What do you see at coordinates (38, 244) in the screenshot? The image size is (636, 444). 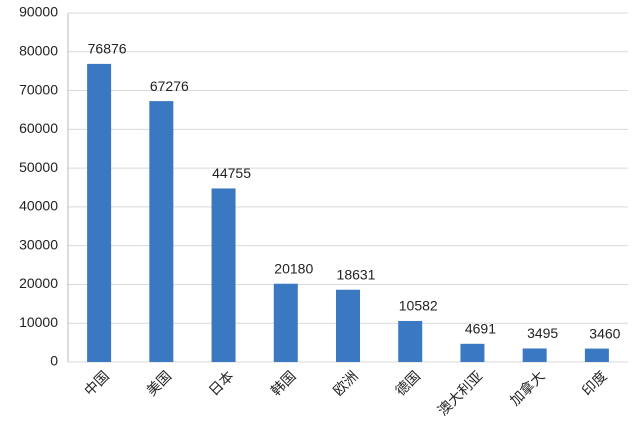 I see `y-tick-label: 30000` at bounding box center [38, 244].